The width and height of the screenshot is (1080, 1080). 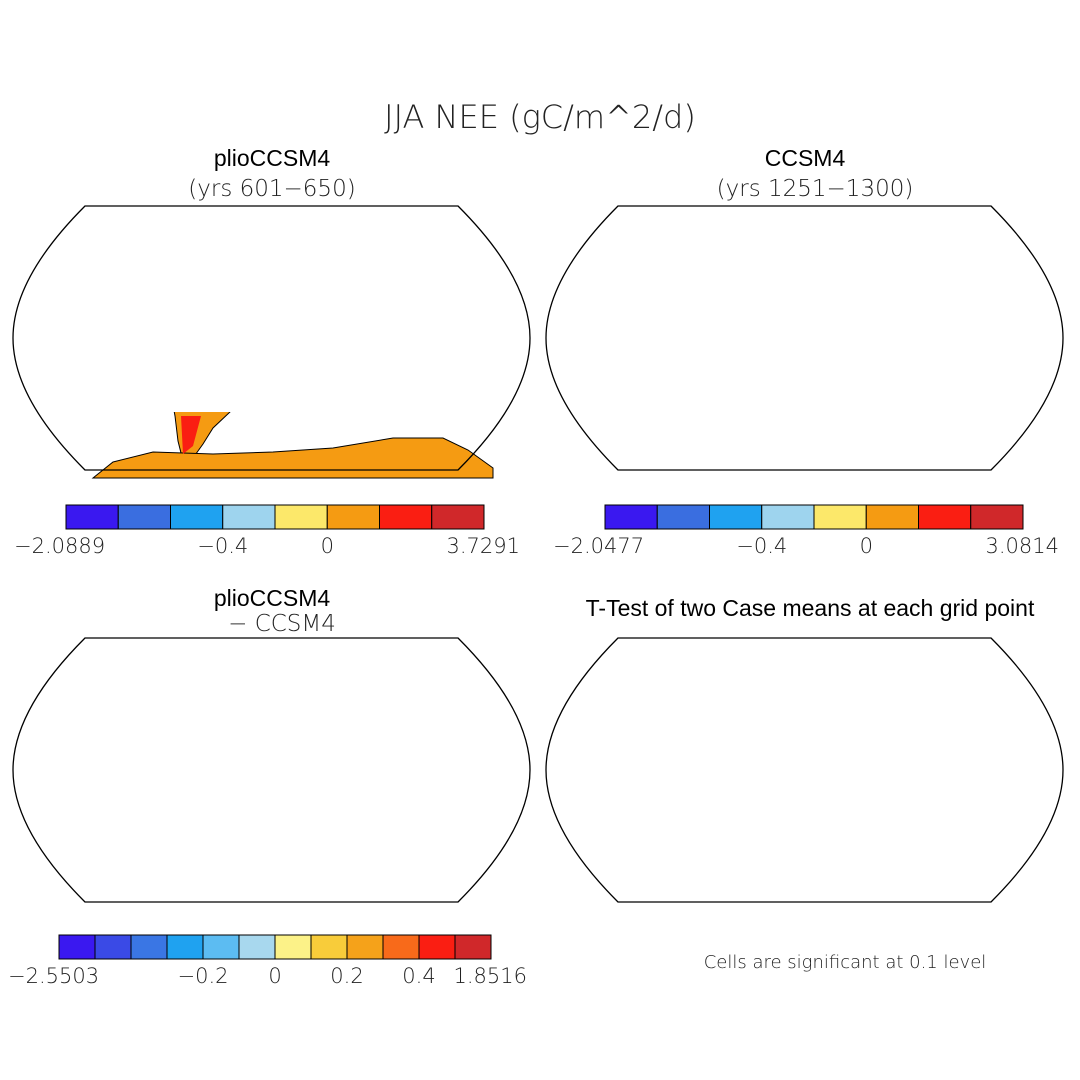 What do you see at coordinates (267, 531) in the screenshot?
I see `colorbar-plio: −2.0889 −0.4 0 3.7291` at bounding box center [267, 531].